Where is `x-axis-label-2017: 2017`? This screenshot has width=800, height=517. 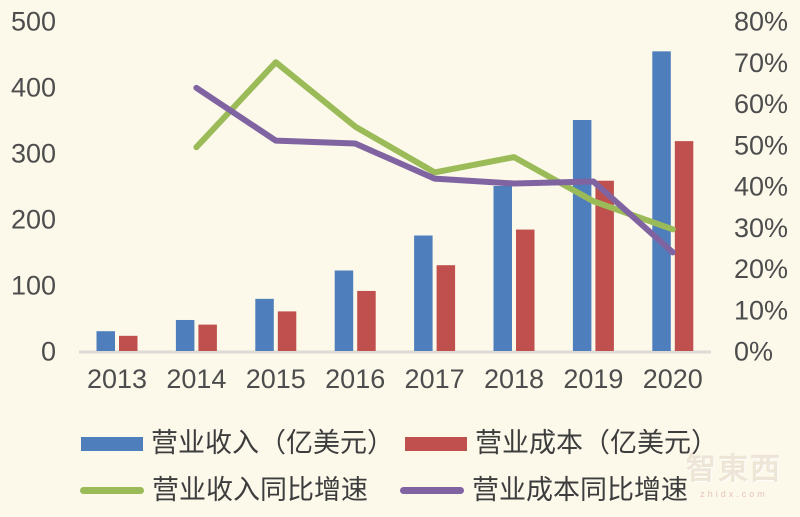 x-axis-label-2017: 2017 is located at coordinates (435, 379).